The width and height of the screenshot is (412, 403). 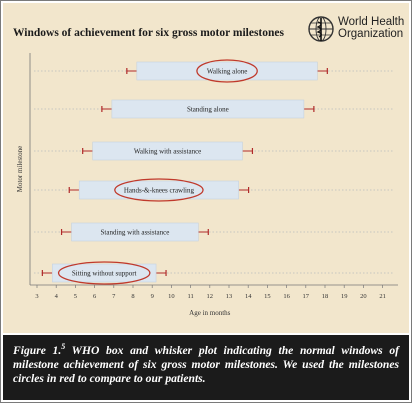 What do you see at coordinates (321, 29) in the screenshot?
I see `who-emblem-icon` at bounding box center [321, 29].